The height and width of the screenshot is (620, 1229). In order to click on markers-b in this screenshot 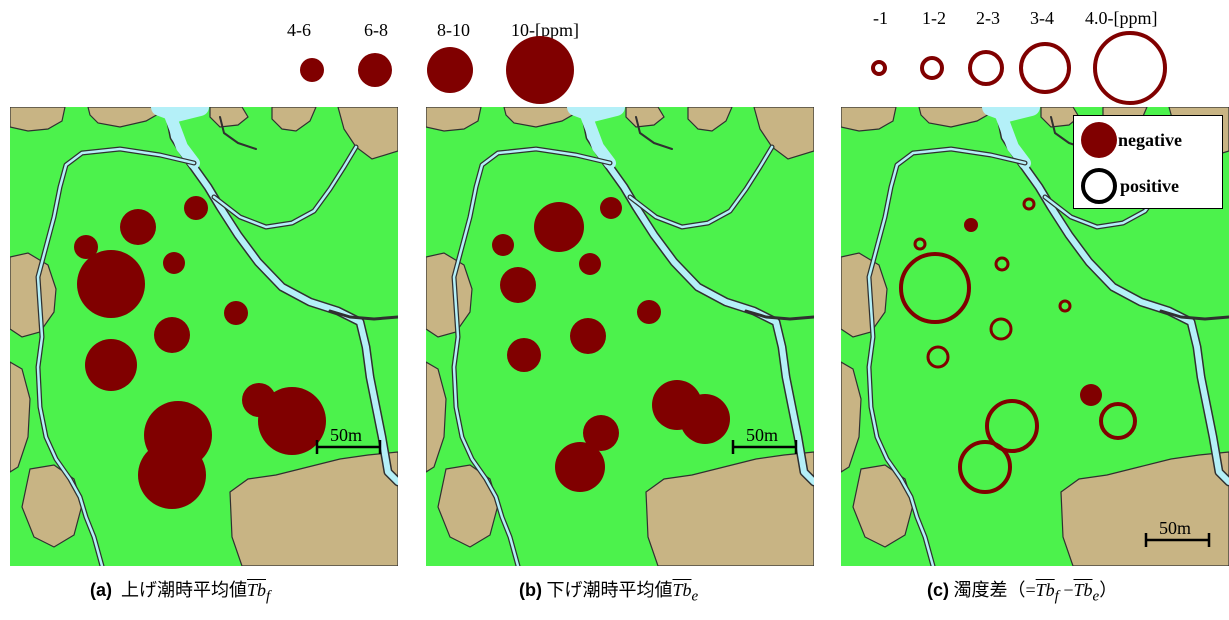, I will do `click(611, 344)`.